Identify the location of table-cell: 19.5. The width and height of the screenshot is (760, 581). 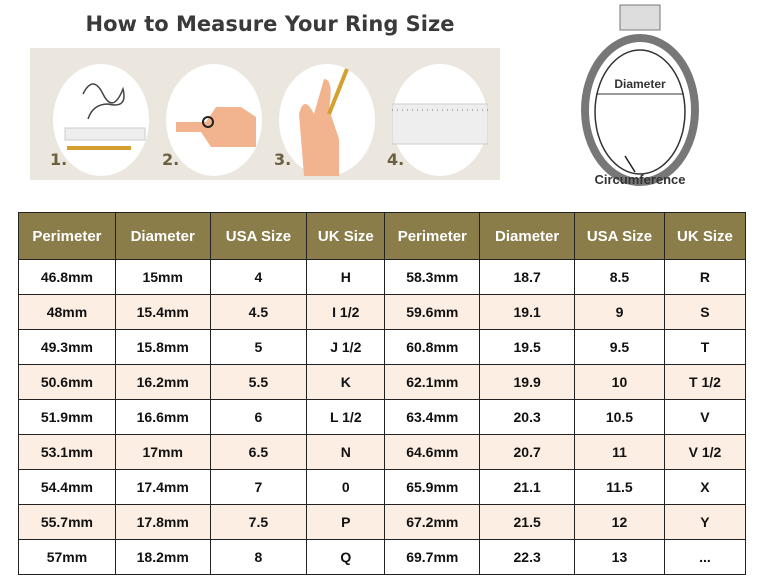
(527, 347).